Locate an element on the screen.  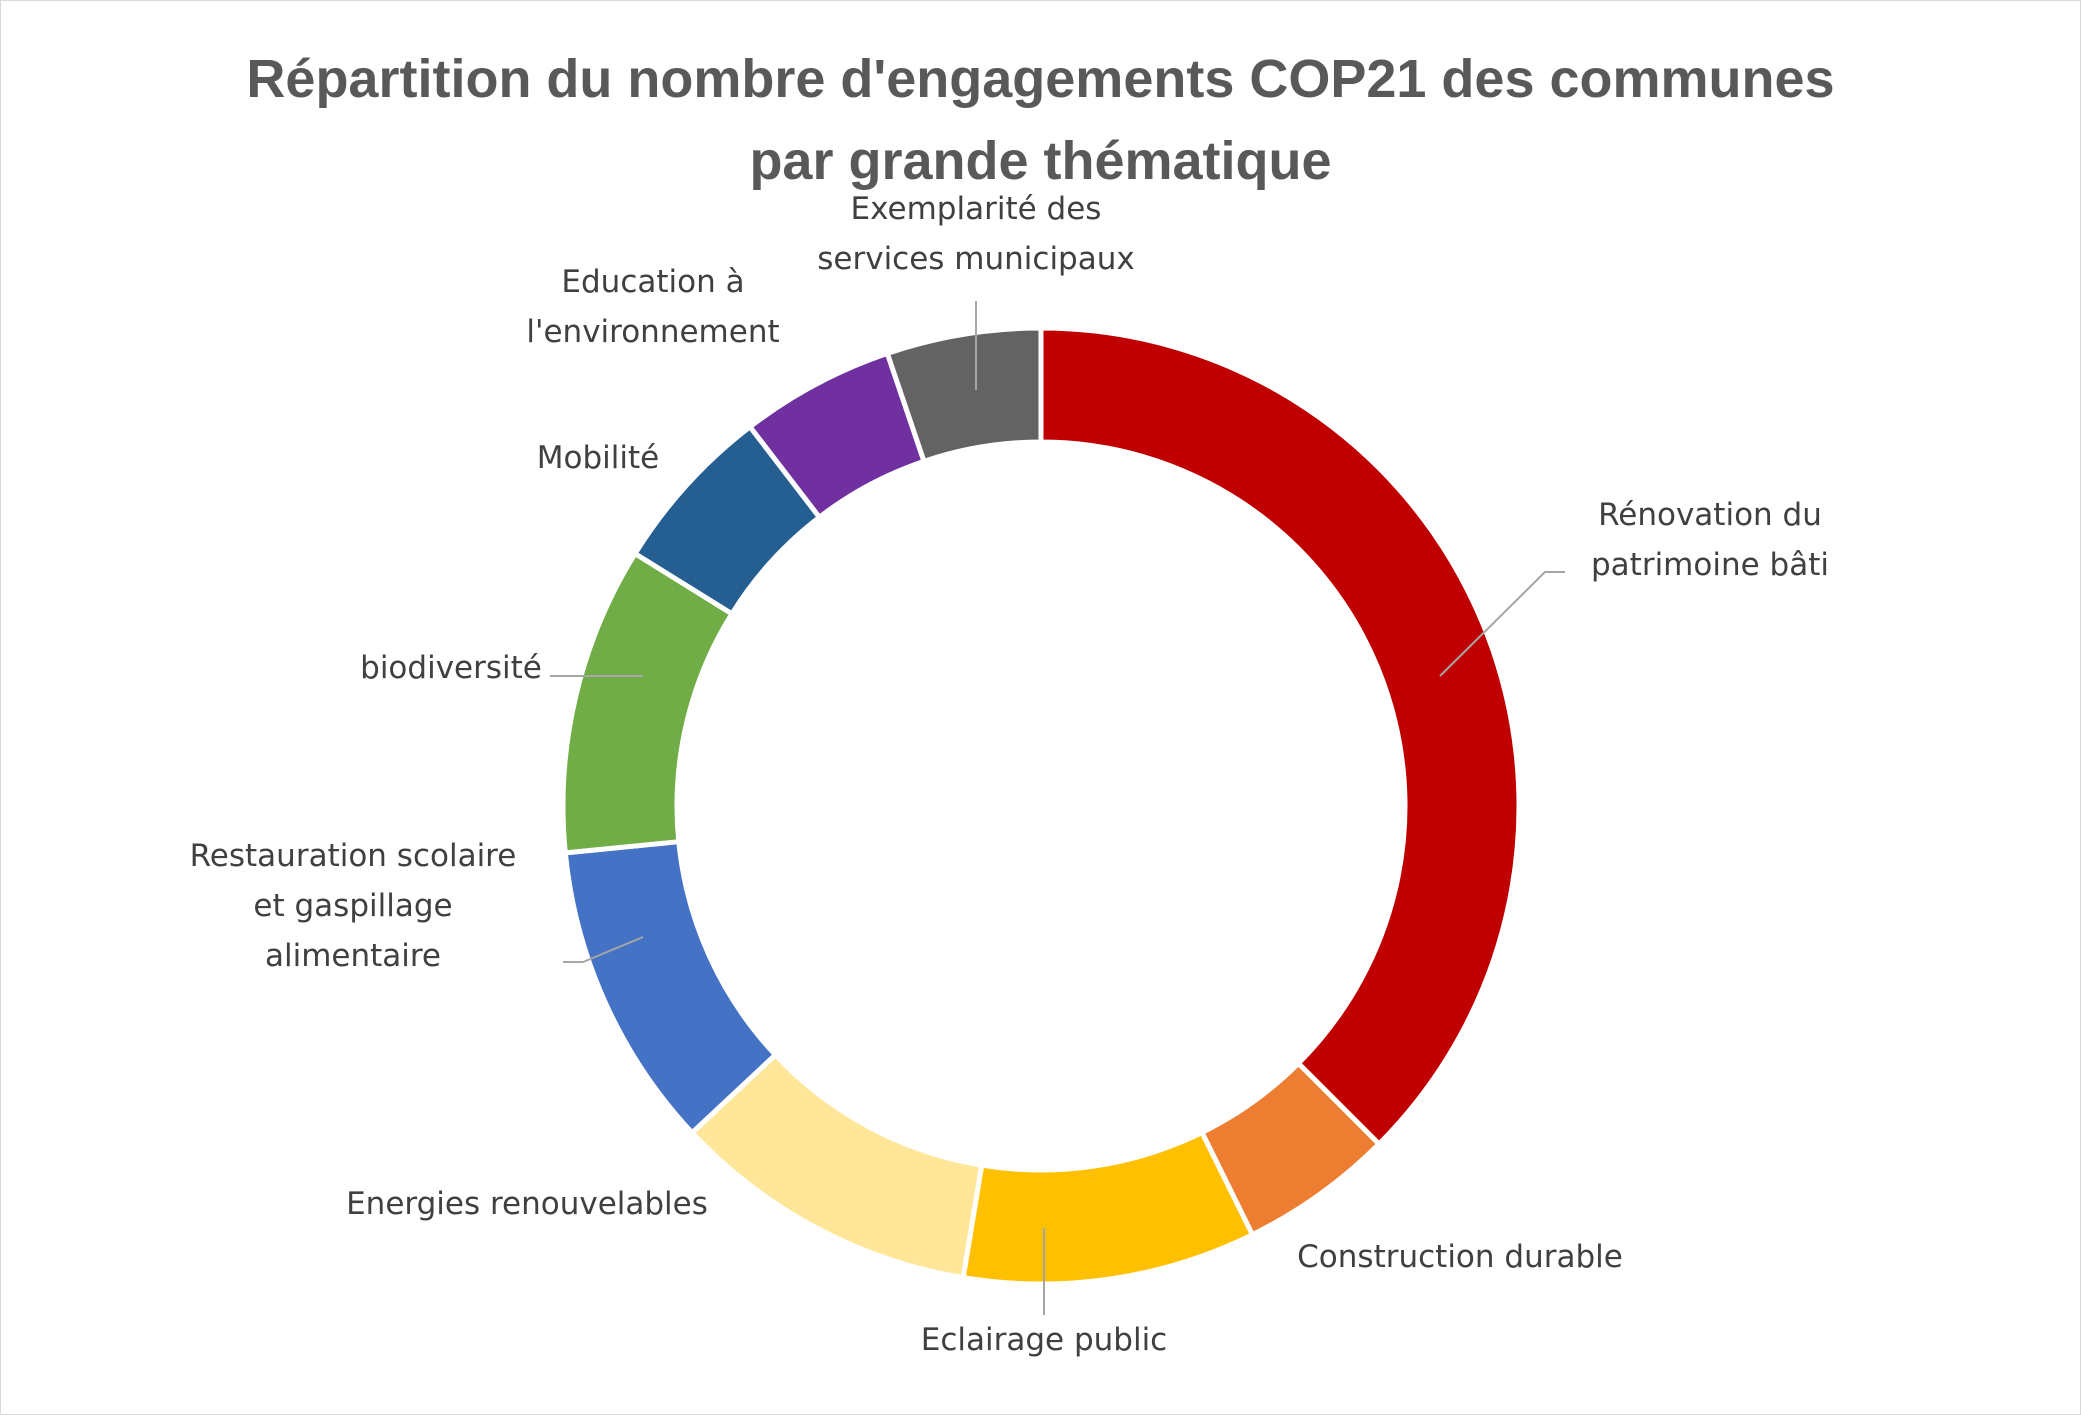
category-label-6: biodiversité is located at coordinates (451, 668).